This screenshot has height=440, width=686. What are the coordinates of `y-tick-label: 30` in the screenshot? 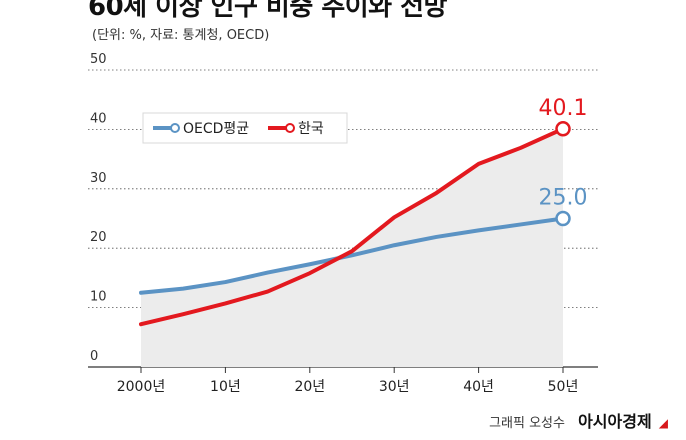 It's located at (98, 178).